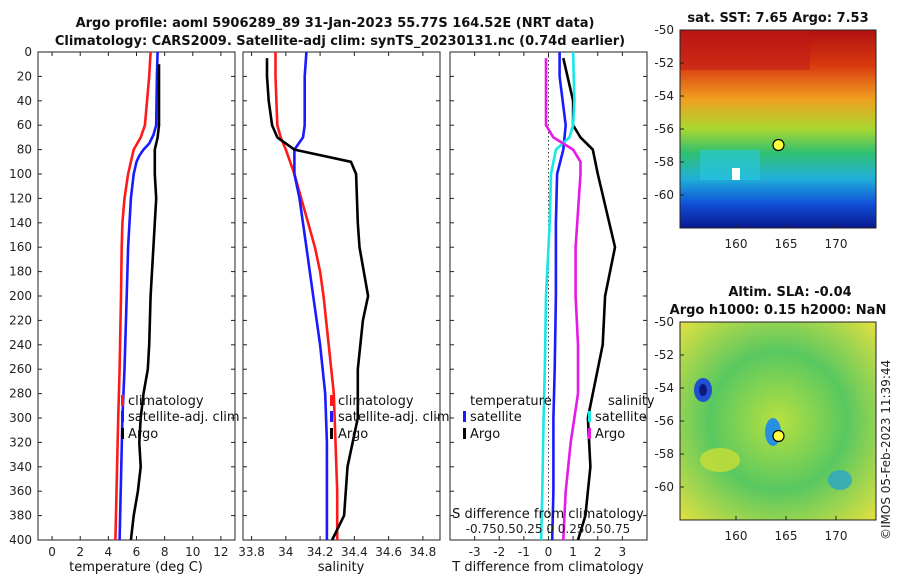 Image resolution: width=900 pixels, height=580 pixels. Describe the element at coordinates (598, 552) in the screenshot. I see `x-tick-label: 2` at that location.